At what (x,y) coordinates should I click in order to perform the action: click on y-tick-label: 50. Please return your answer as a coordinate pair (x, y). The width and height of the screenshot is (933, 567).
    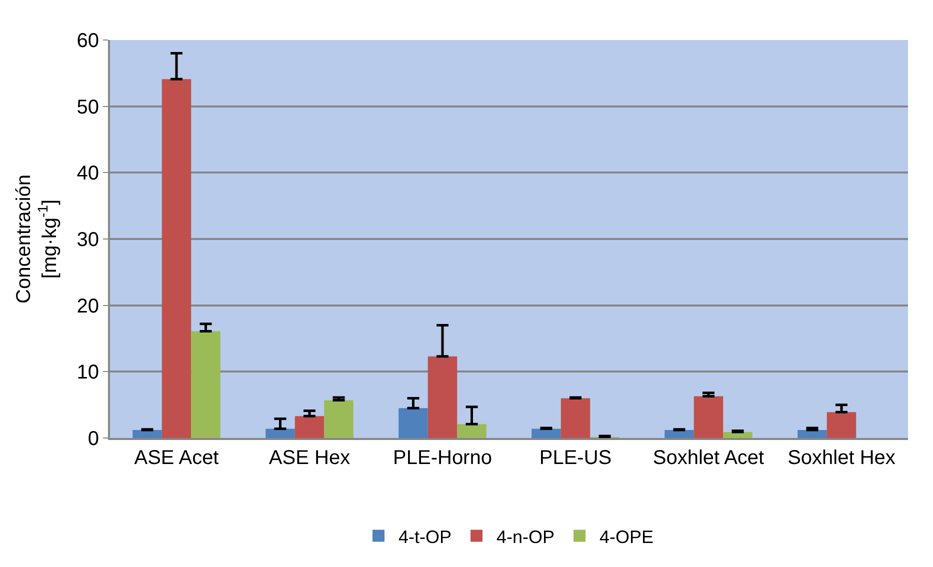
    Looking at the image, I should click on (87, 107).